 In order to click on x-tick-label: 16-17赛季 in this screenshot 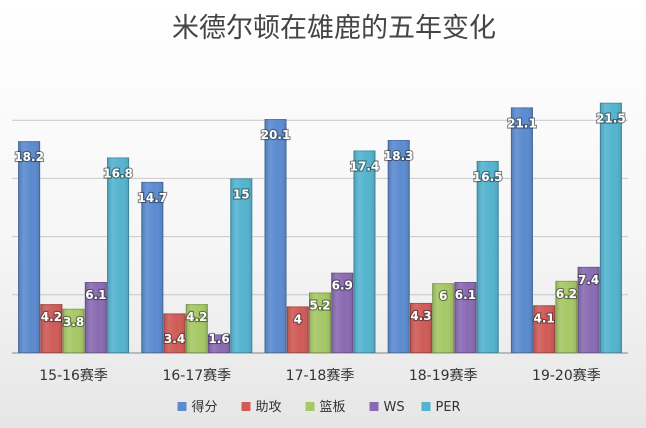, I will do `click(196, 376)`.